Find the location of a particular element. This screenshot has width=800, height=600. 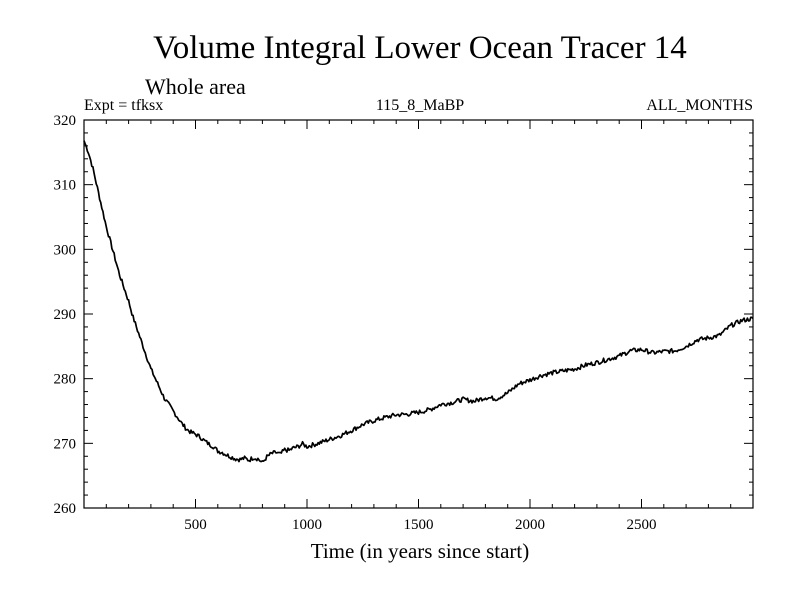

x-tick-labels: 500 1000 1500 2000 2500 is located at coordinates (420, 525).